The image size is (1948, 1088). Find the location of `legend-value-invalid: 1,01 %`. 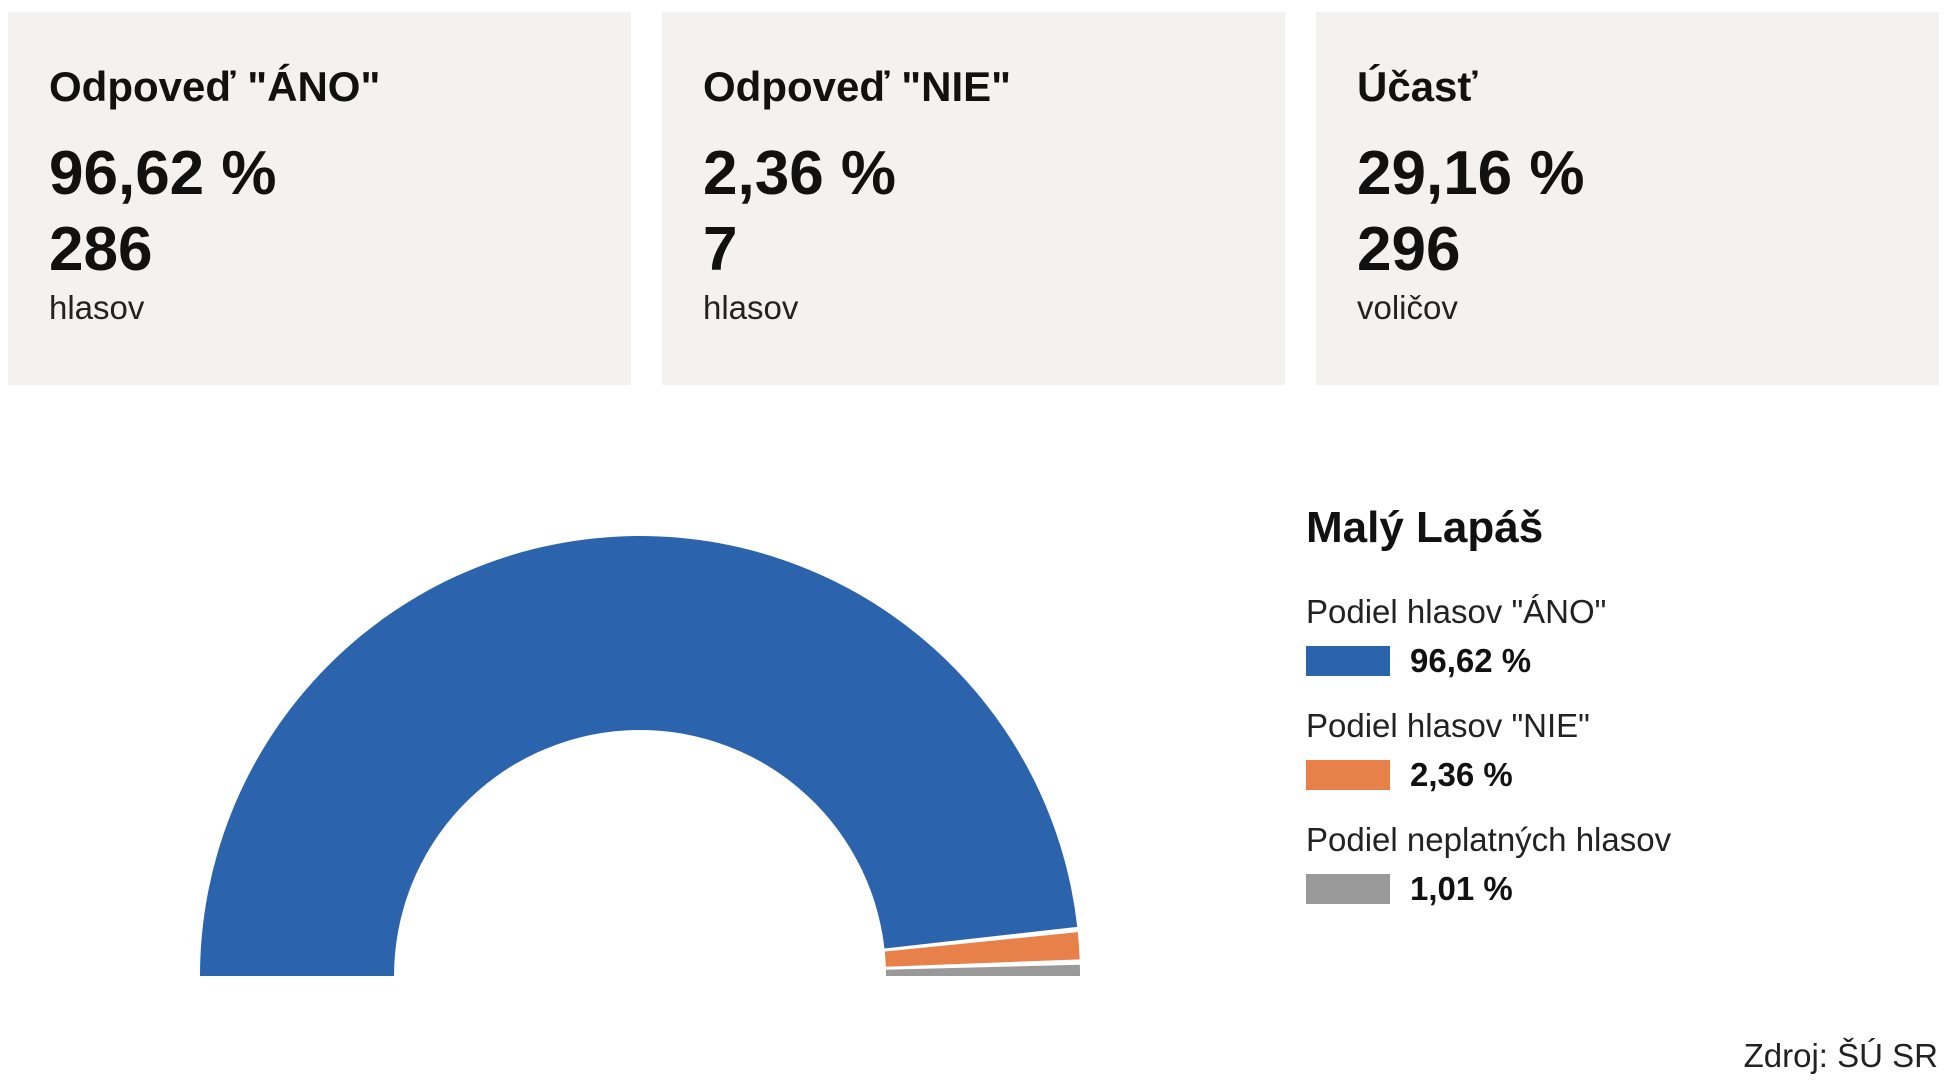

legend-value-invalid: 1,01 % is located at coordinates (1461, 888).